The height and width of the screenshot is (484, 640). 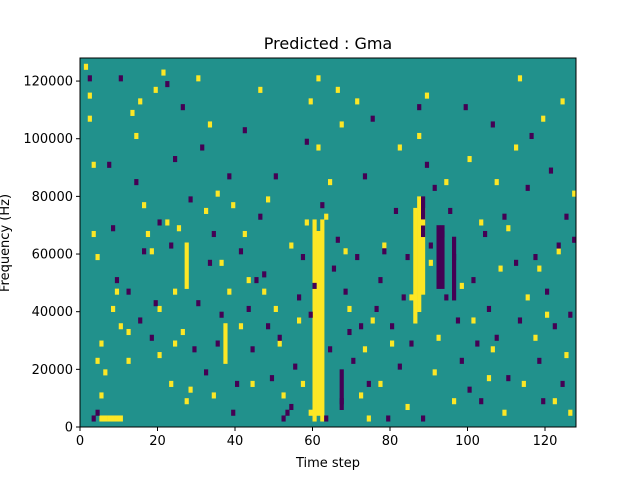 What do you see at coordinates (390, 441) in the screenshot?
I see `x-tick-label: 80` at bounding box center [390, 441].